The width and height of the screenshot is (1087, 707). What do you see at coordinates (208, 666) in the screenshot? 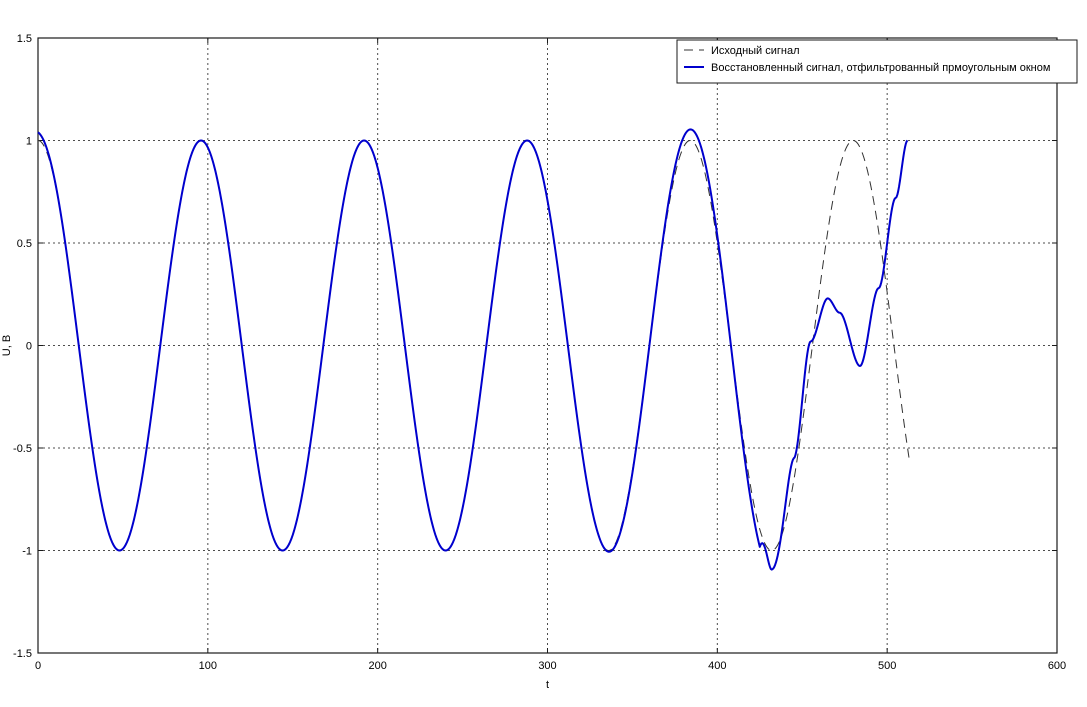
I see `x-tick-label: 100` at bounding box center [208, 666].